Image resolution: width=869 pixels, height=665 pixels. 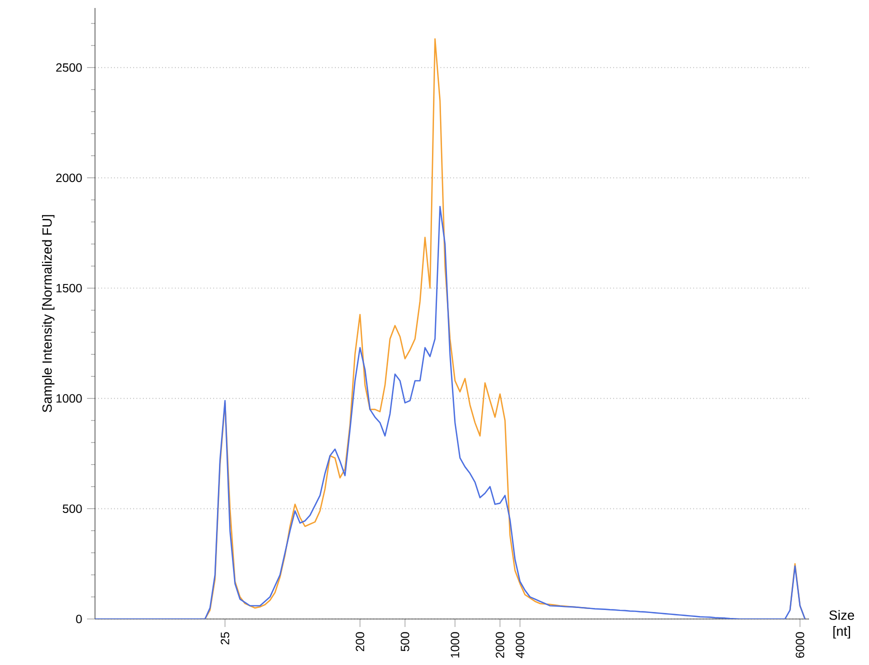 What do you see at coordinates (225, 638) in the screenshot?
I see `x-tick-label: 25` at bounding box center [225, 638].